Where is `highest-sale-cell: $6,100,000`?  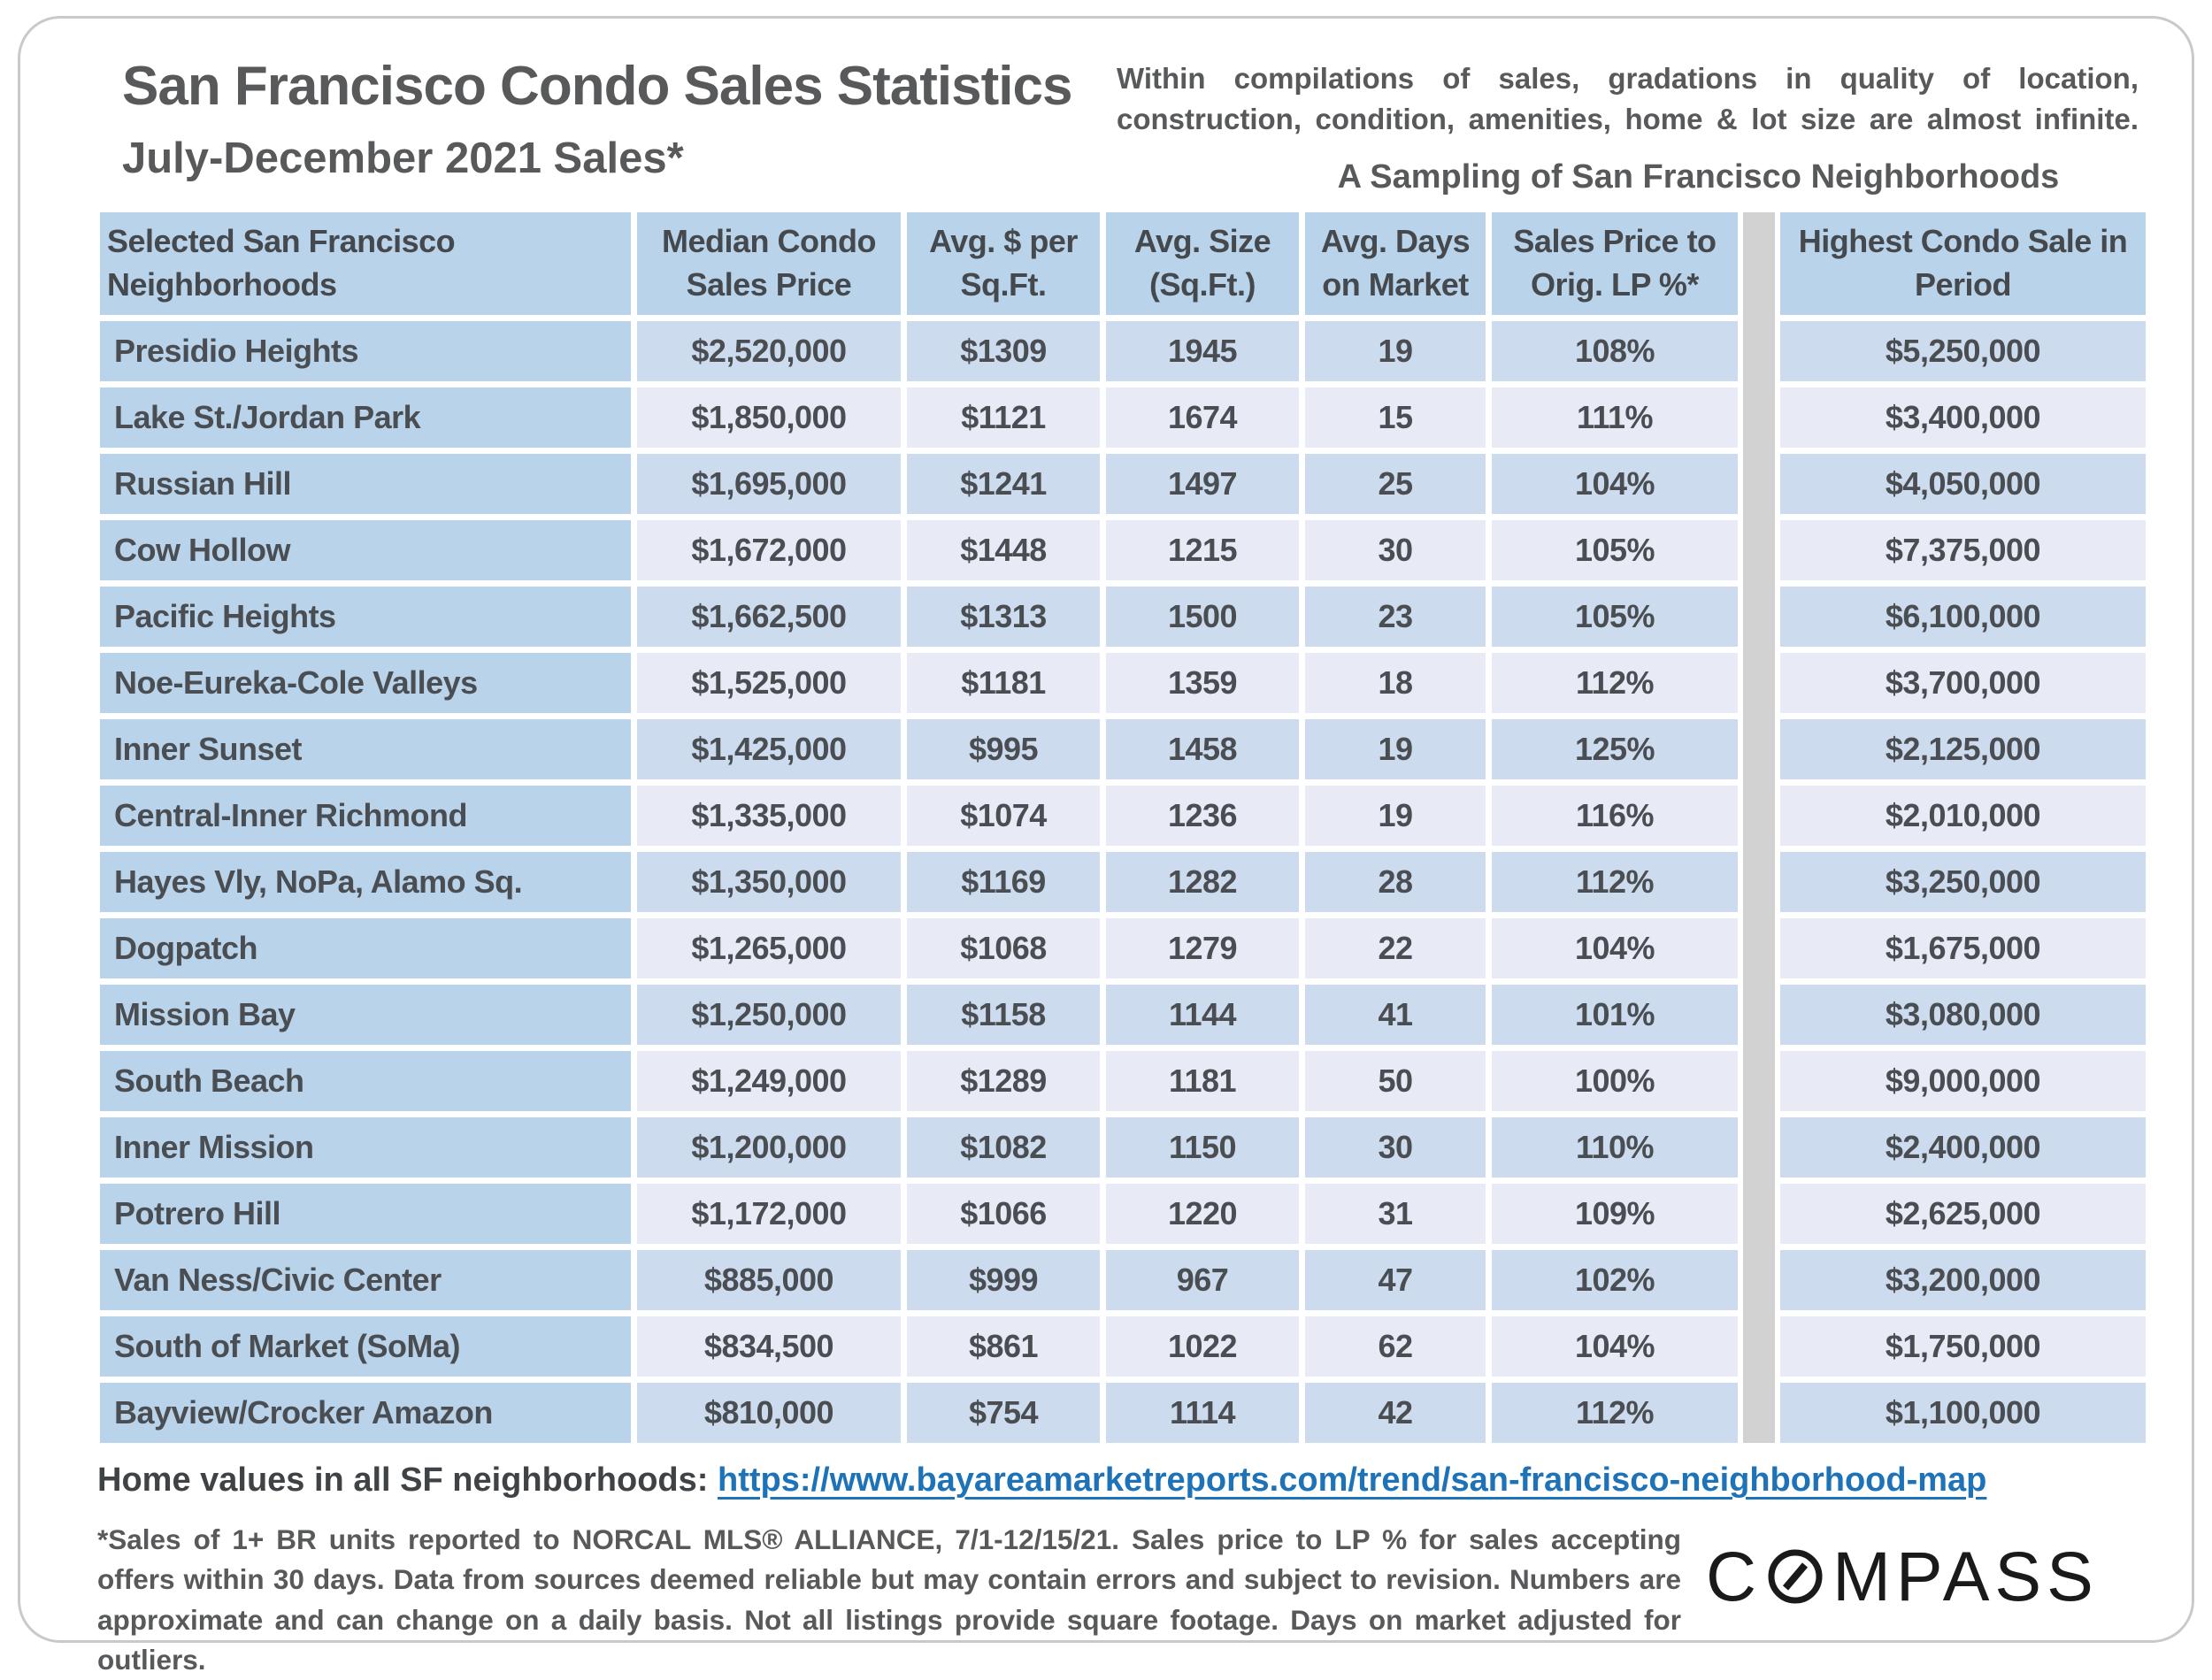 highest-sale-cell: $6,100,000 is located at coordinates (1963, 617).